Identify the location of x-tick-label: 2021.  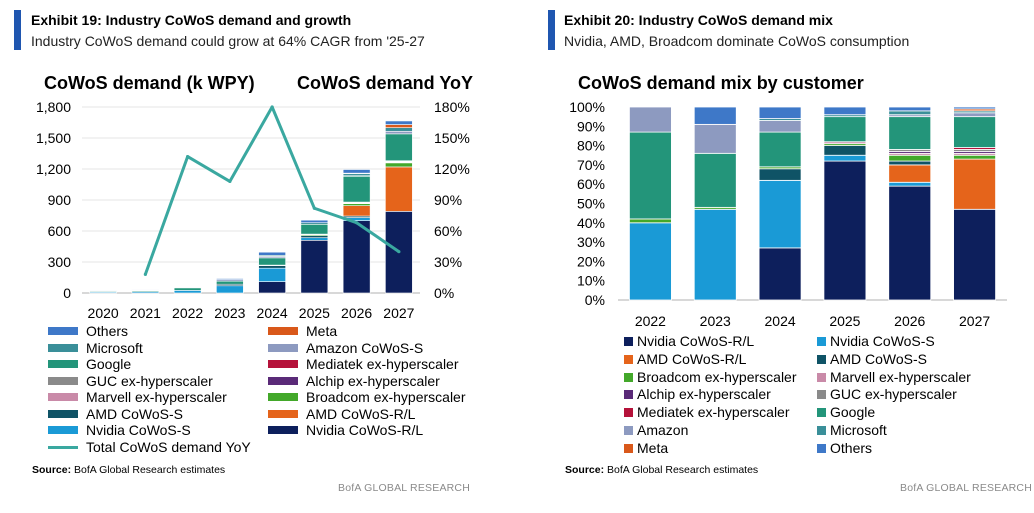
(145, 313).